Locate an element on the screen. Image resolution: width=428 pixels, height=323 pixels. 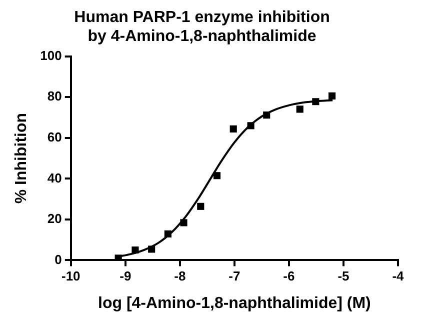
y-tick-label: 20 is located at coordinates (54, 218).